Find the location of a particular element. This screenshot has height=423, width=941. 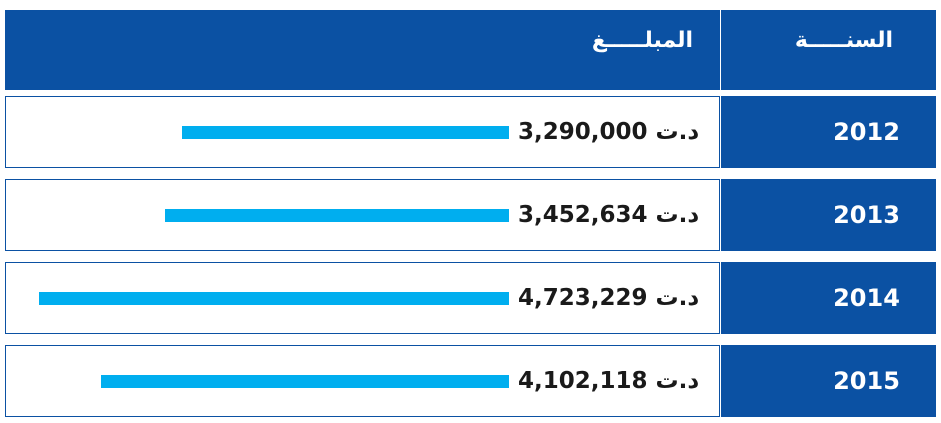

amount-cell: 3,290,000 د.ت is located at coordinates (362, 132).